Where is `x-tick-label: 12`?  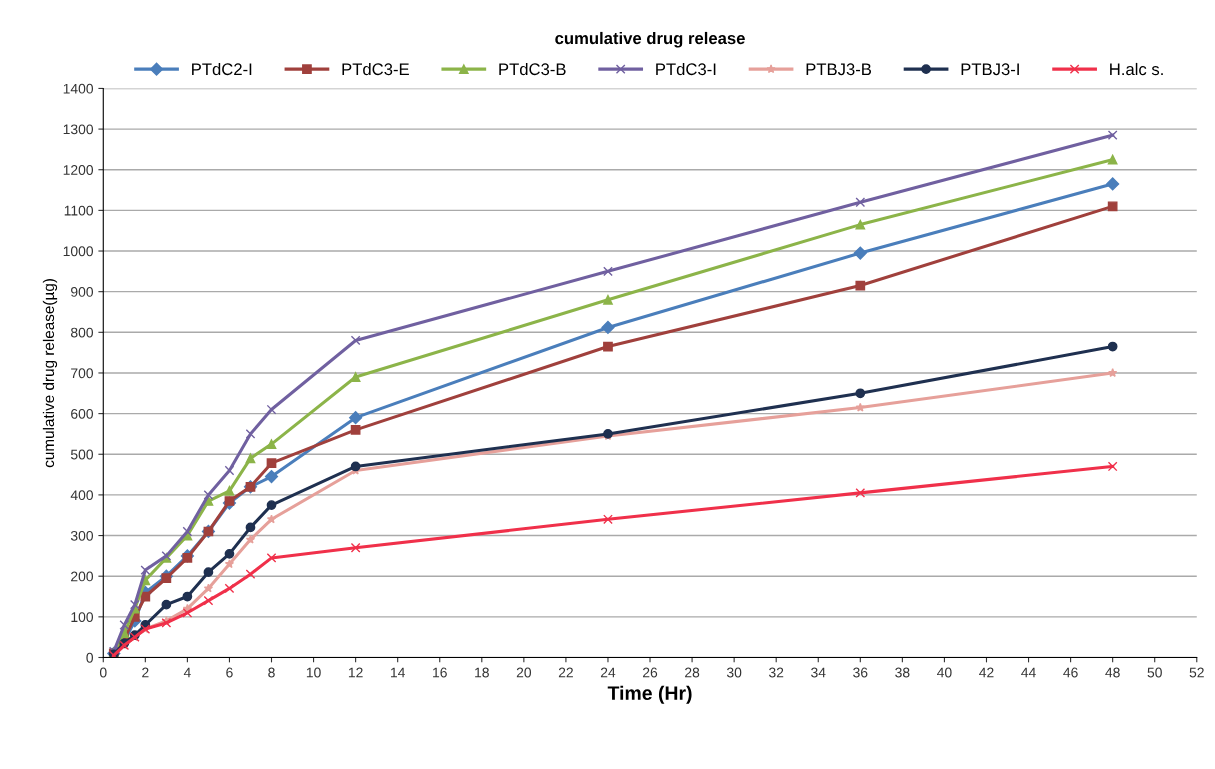
x-tick-label: 12 is located at coordinates (355, 672).